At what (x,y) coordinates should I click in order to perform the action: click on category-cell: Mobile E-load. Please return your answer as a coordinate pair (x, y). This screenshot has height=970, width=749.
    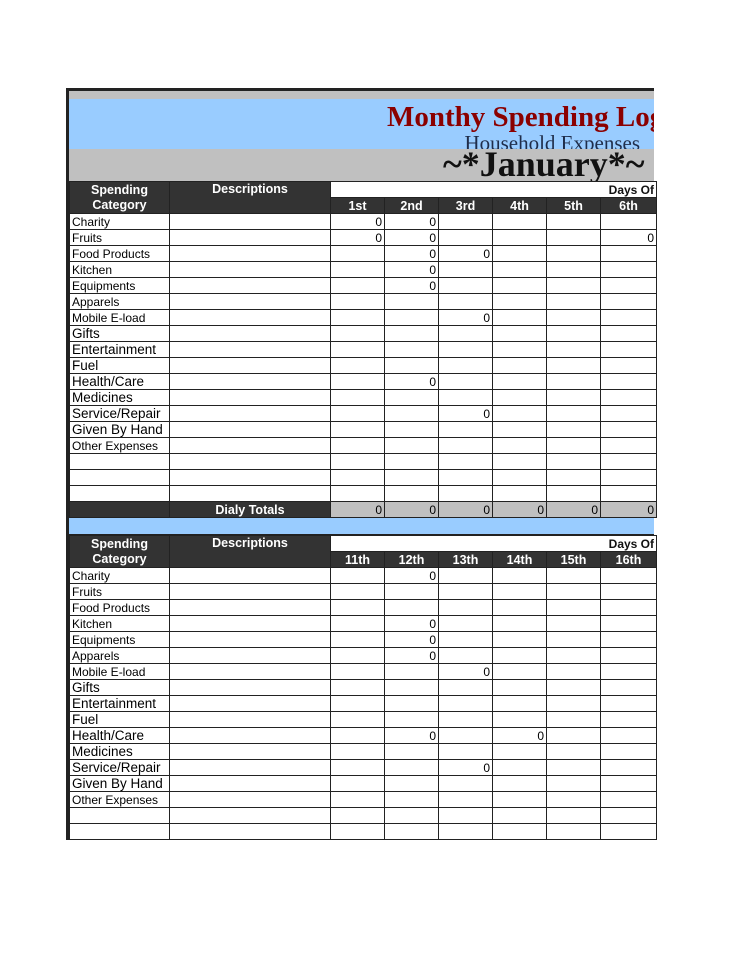
    Looking at the image, I should click on (119, 317).